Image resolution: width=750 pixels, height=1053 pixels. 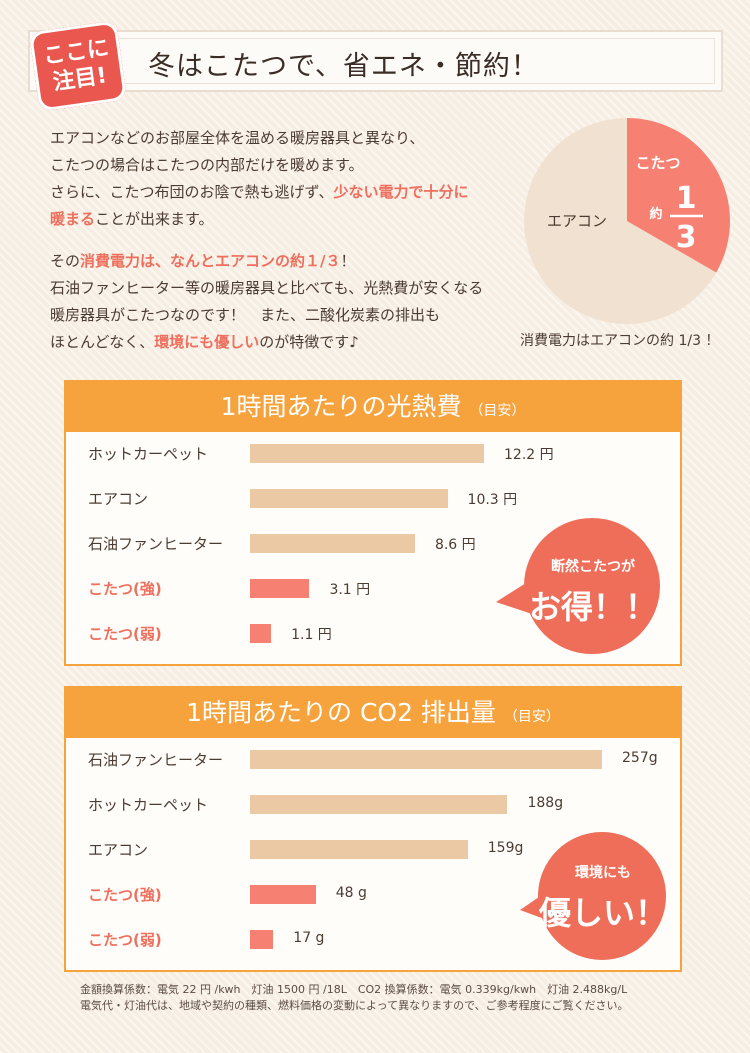 I want to click on header-bar: 冬はこたつで、省エネ・節約！, so click(x=375, y=61).